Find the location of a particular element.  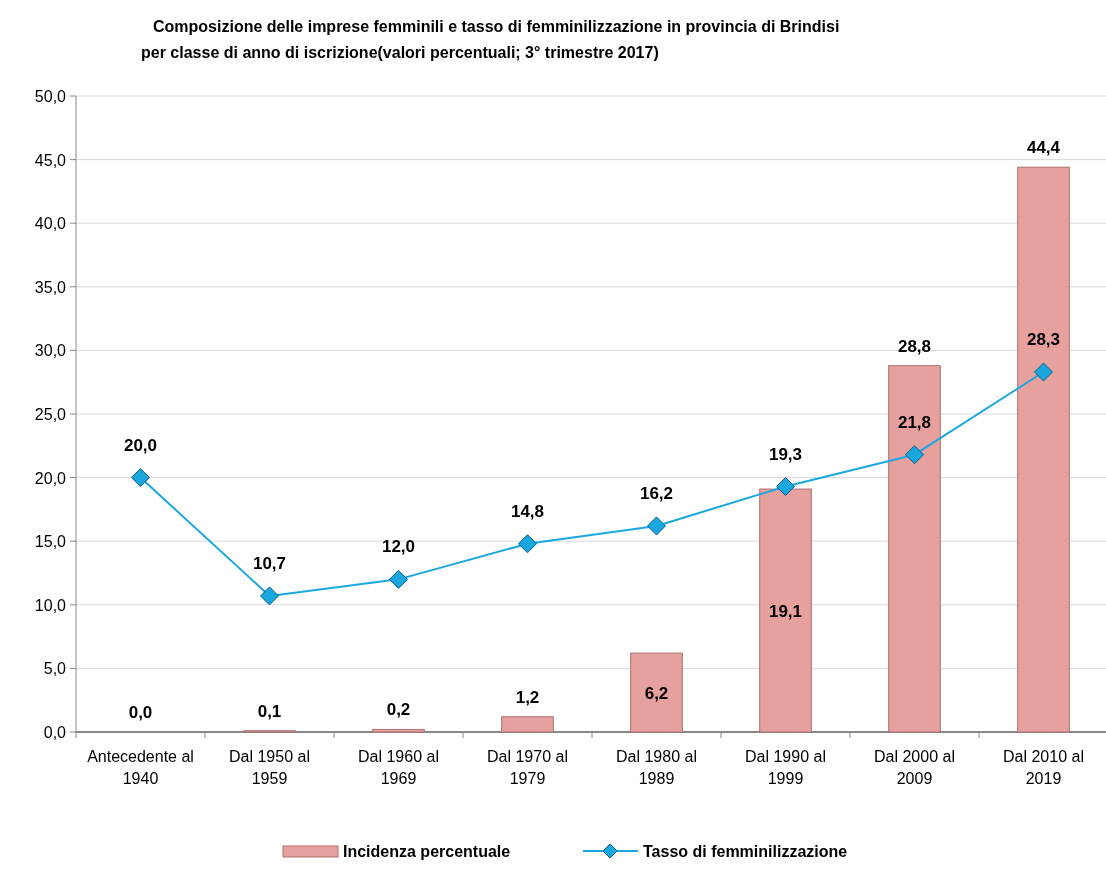

y-tick-label: 35,0 is located at coordinates (50, 287).